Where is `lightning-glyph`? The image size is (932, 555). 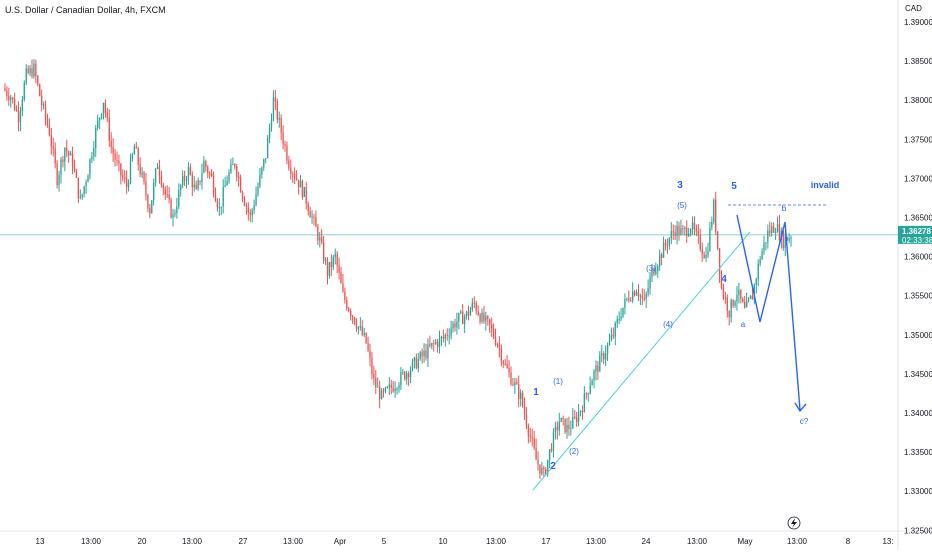 lightning-glyph is located at coordinates (794, 523).